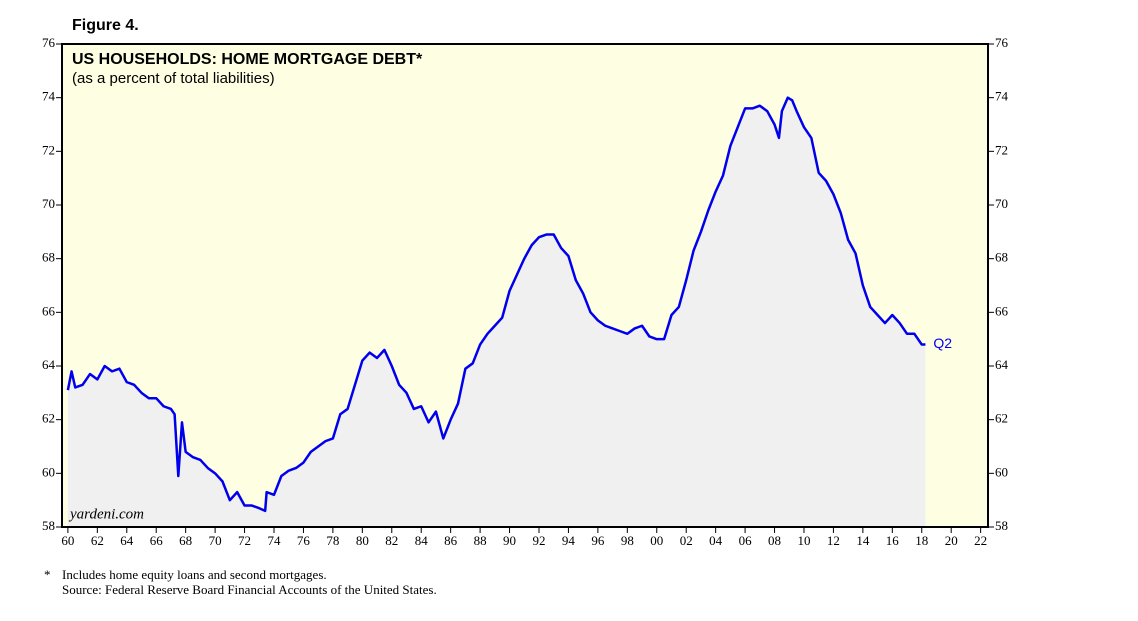  I want to click on x-tick-label: 76, so click(304, 540).